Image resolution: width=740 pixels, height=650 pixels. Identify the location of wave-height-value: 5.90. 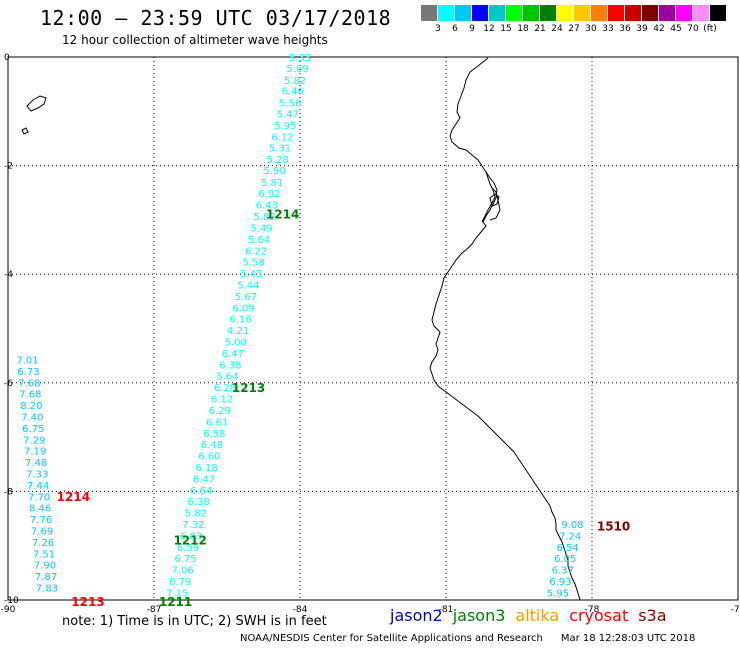
(275, 171).